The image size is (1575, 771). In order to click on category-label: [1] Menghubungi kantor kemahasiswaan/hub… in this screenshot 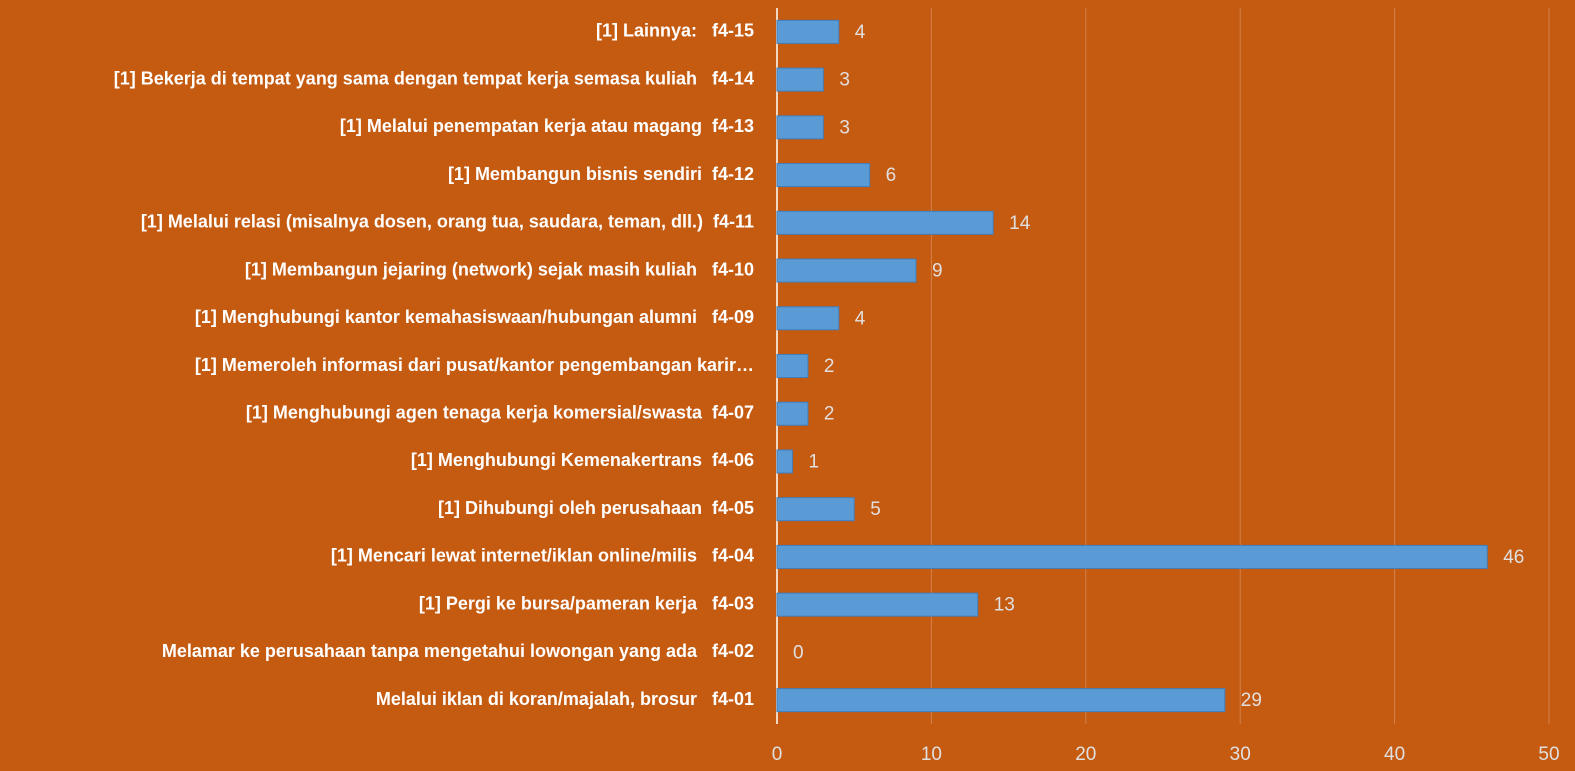, I will do `click(474, 317)`.